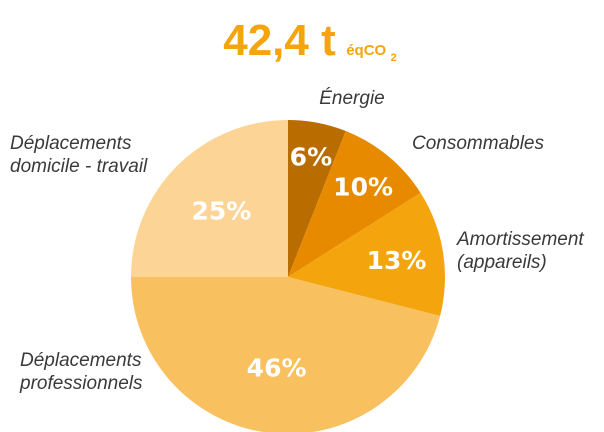  Describe the element at coordinates (478, 143) in the screenshot. I see `slice-category-label: Consommables` at that location.